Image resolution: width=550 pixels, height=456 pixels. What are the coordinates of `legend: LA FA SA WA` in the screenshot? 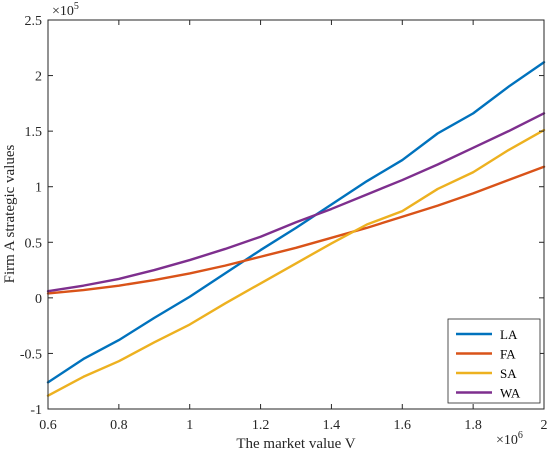 It's located at (494, 361).